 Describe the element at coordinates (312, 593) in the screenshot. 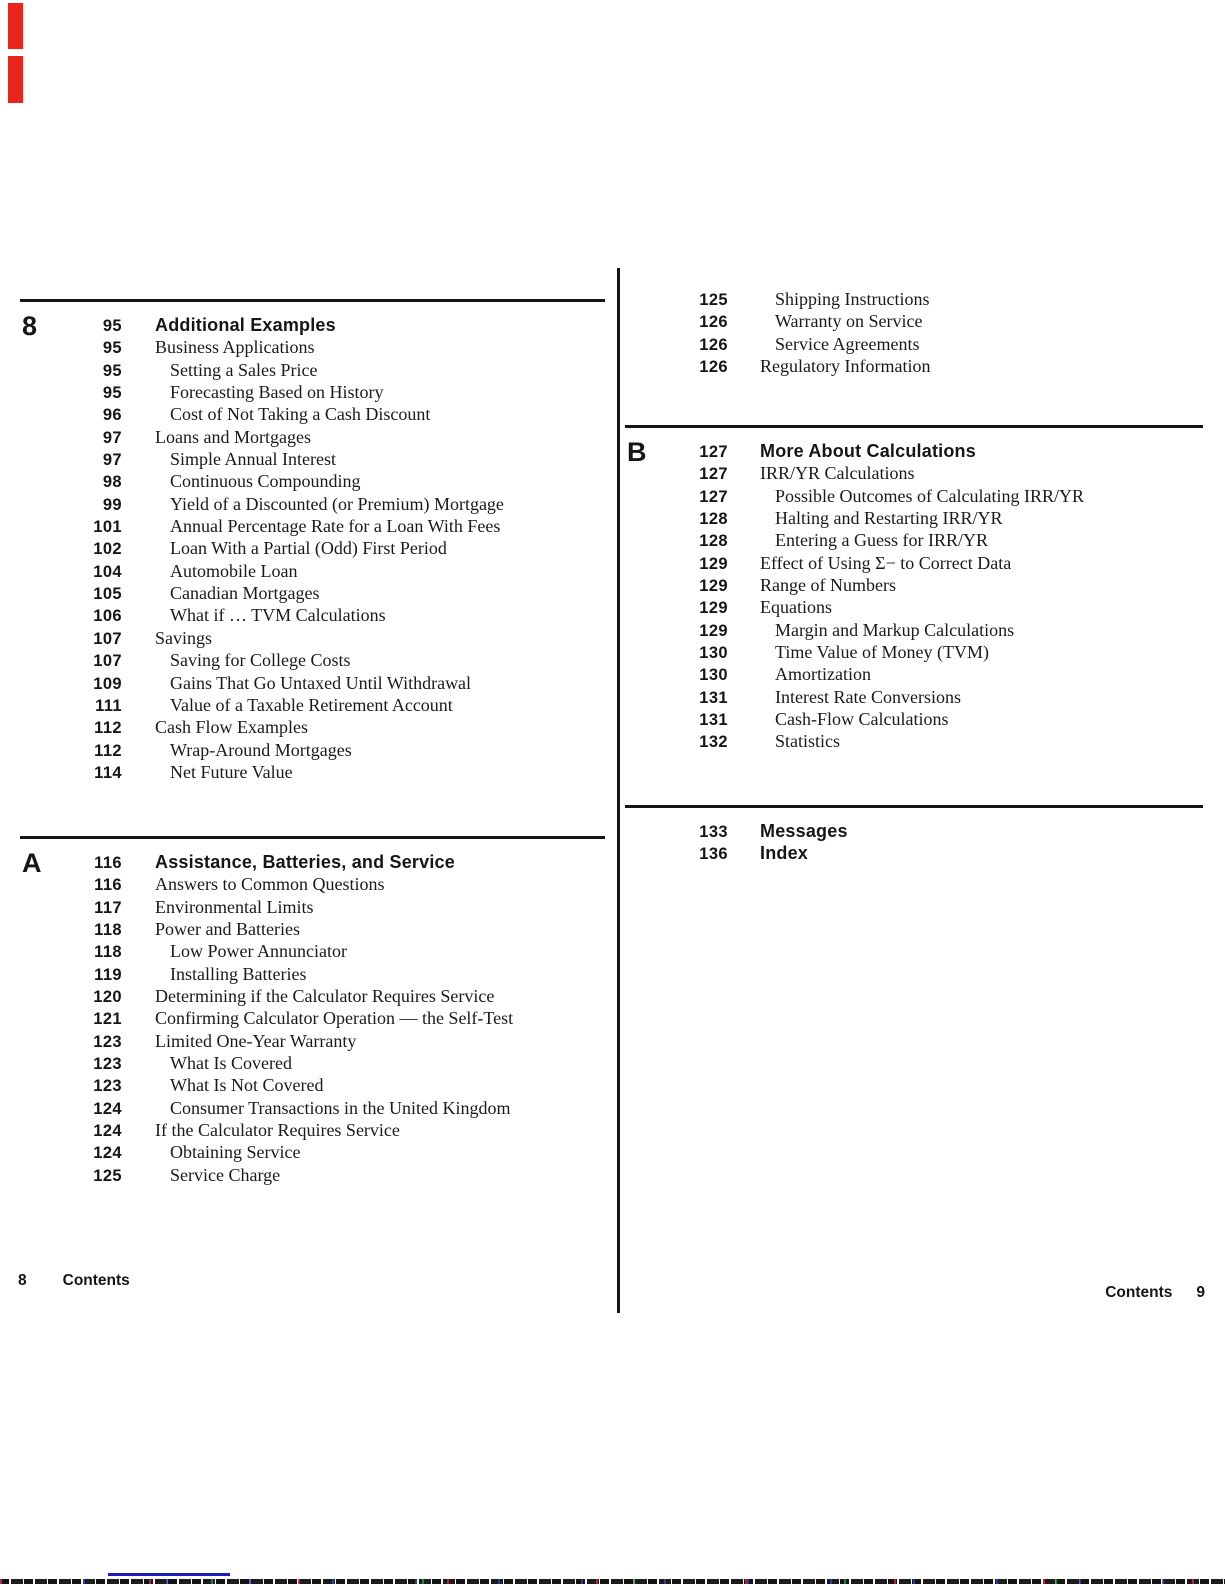

I see `toc-entry: 105 Canadian Mortgages` at that location.